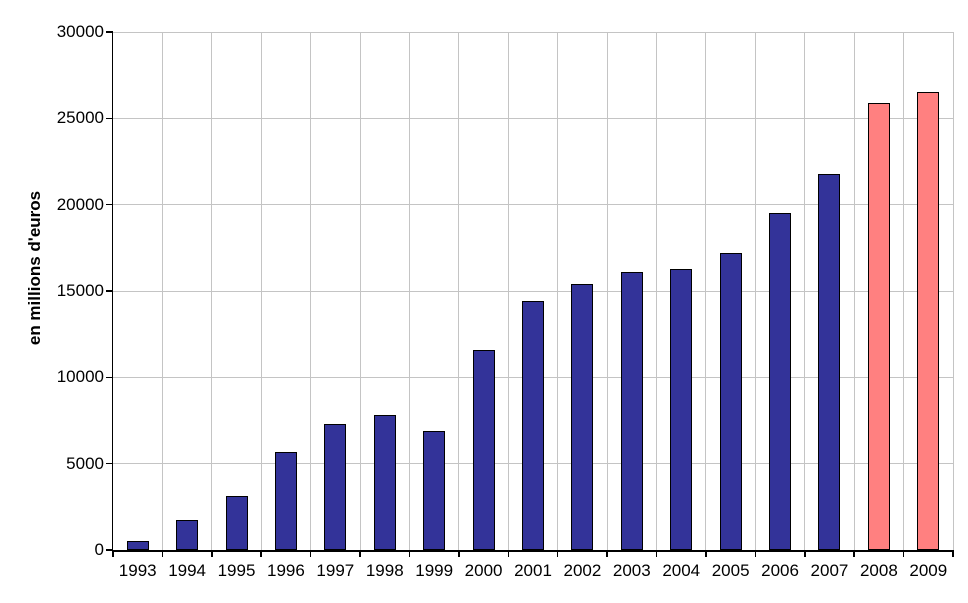 The width and height of the screenshot is (968, 603). What do you see at coordinates (780, 381) in the screenshot?
I see `bar-2006` at bounding box center [780, 381].